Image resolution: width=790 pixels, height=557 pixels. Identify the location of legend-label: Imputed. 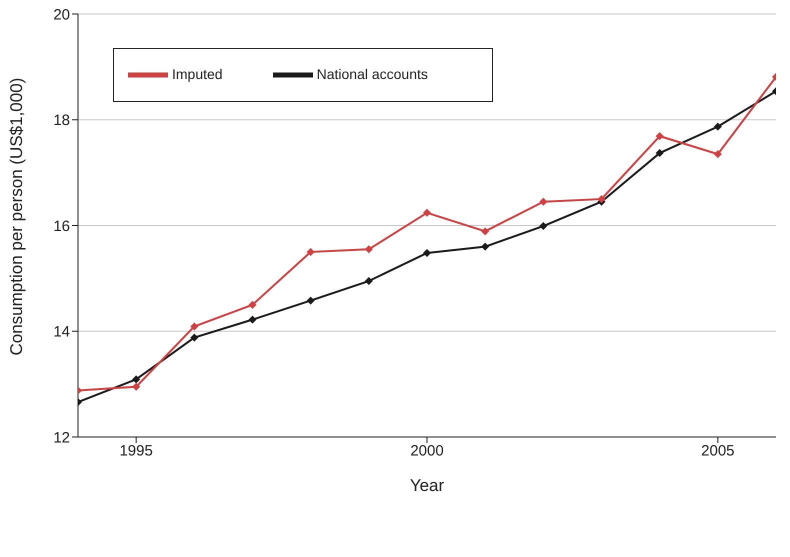
(197, 74).